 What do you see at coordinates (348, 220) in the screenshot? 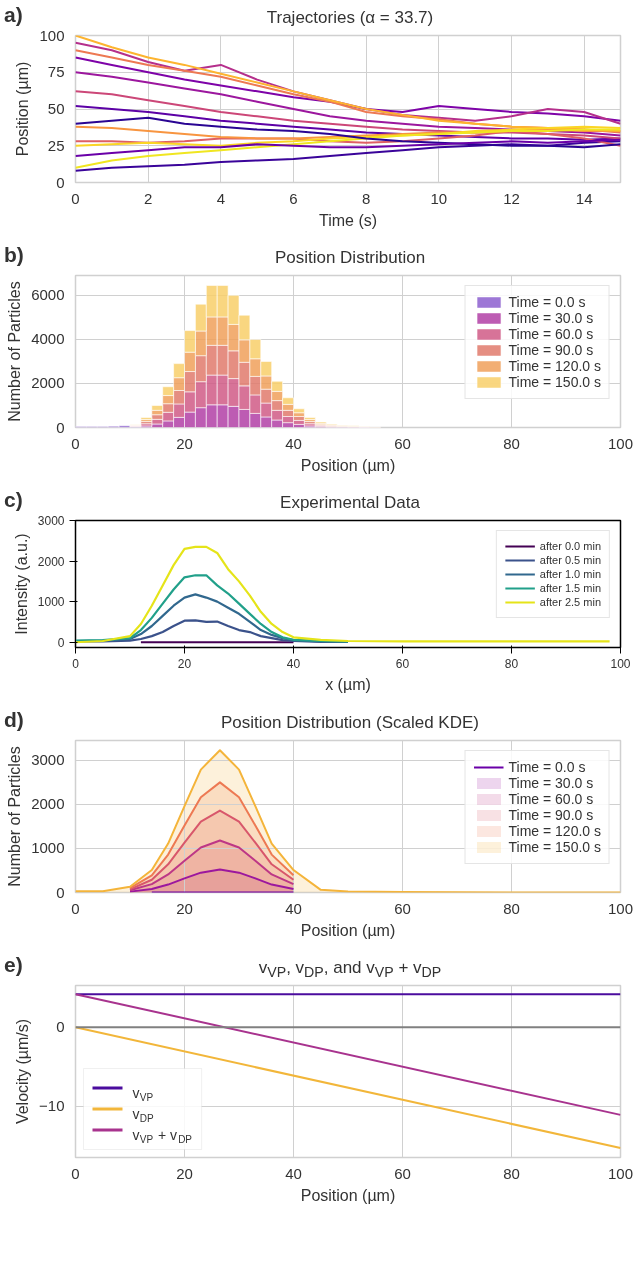
I see `x-axis-title: Time (s)` at bounding box center [348, 220].